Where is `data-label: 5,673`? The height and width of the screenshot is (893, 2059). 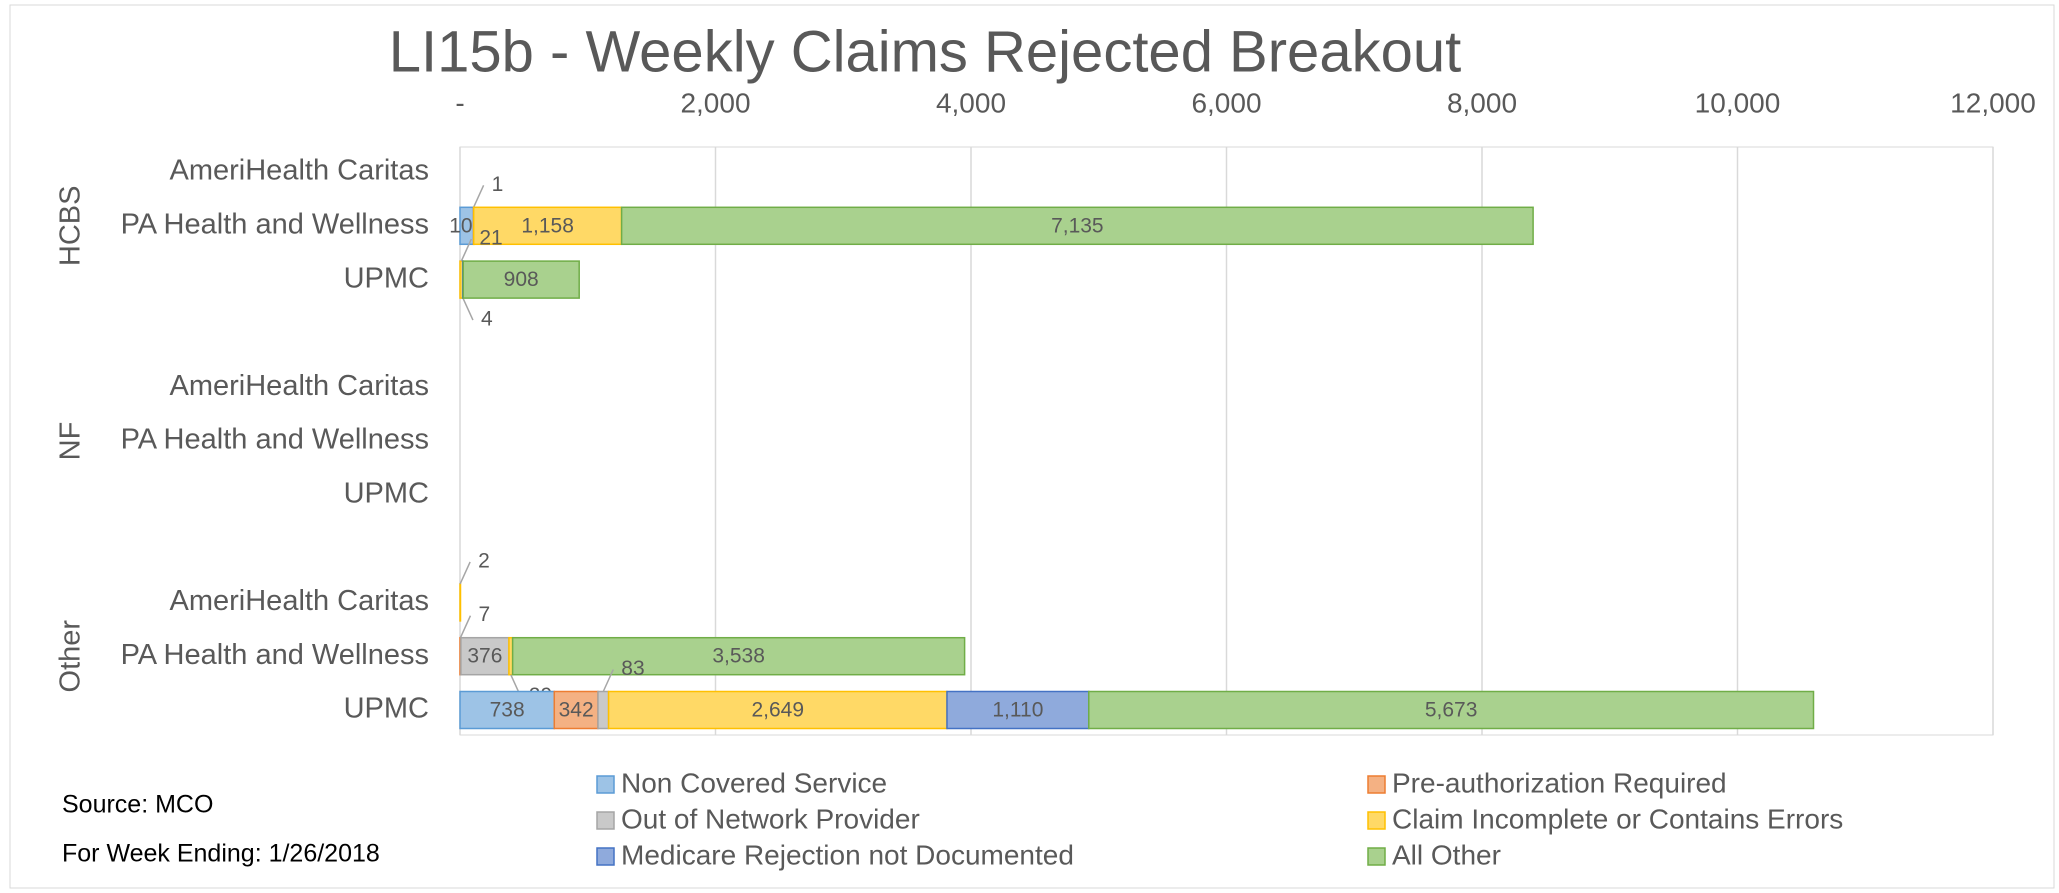 data-label: 5,673 is located at coordinates (1451, 710).